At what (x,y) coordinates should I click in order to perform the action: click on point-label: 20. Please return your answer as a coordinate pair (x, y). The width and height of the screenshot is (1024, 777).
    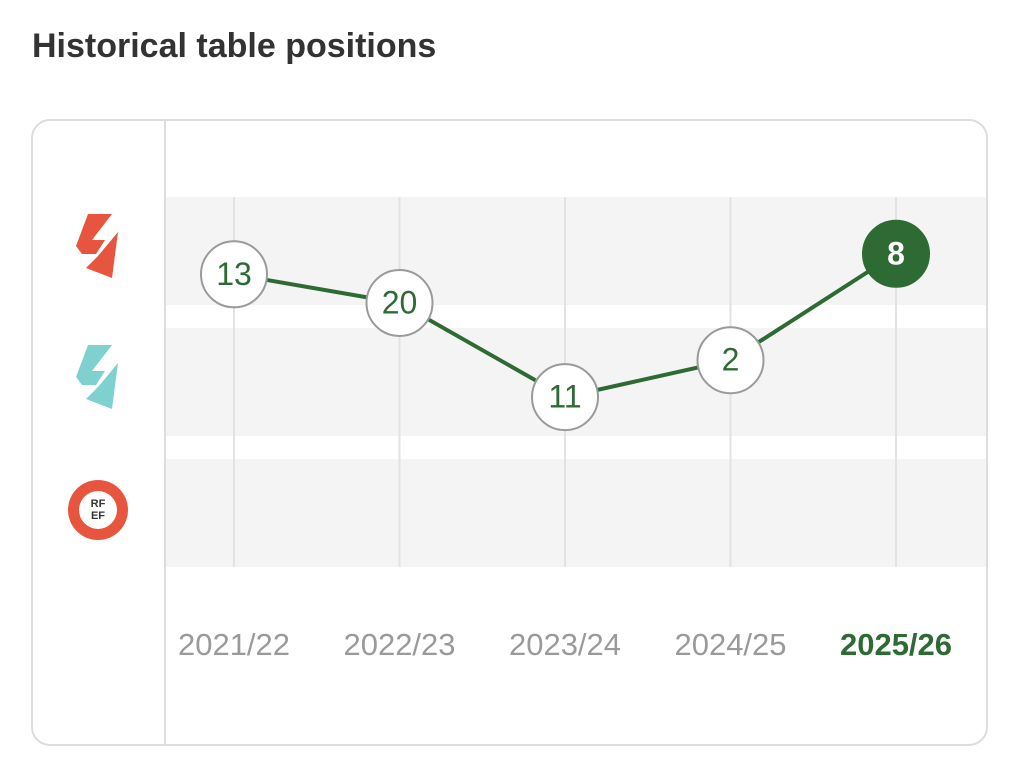
    Looking at the image, I should click on (400, 302).